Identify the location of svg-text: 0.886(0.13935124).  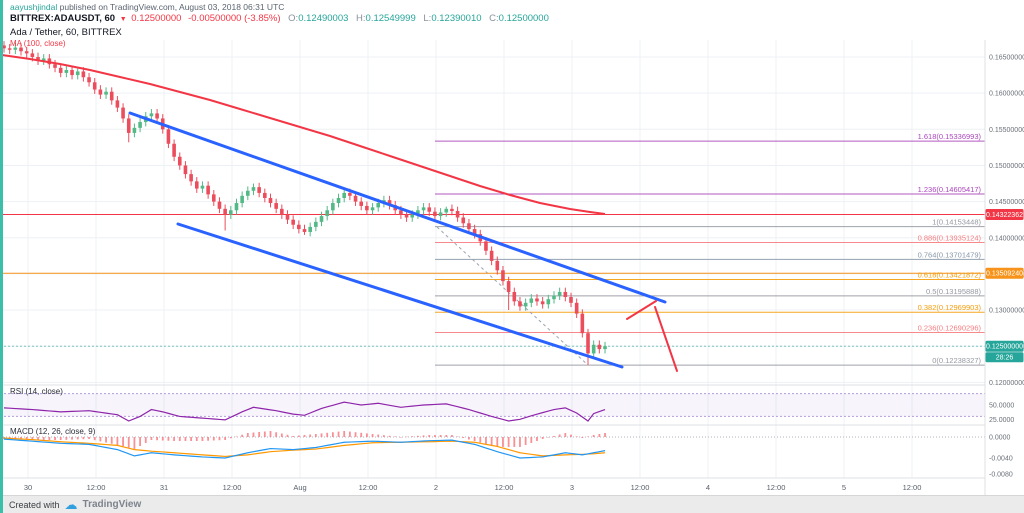
(950, 237).